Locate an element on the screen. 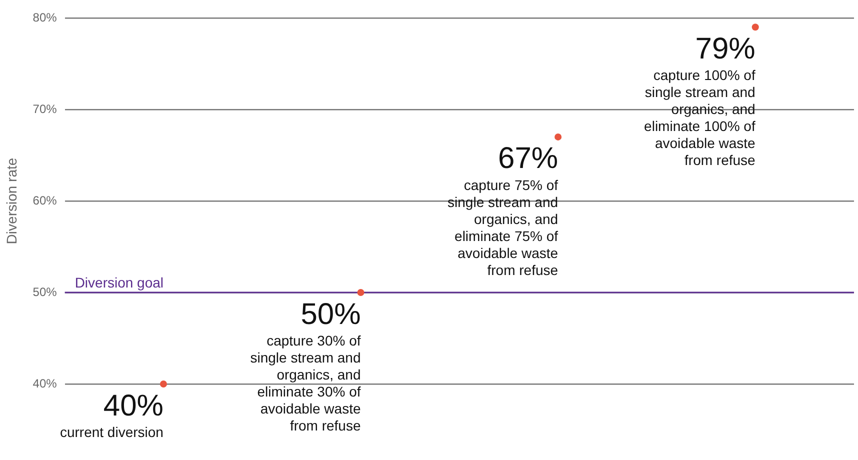 The width and height of the screenshot is (858, 460). y-tick-label: 50% is located at coordinates (45, 291).